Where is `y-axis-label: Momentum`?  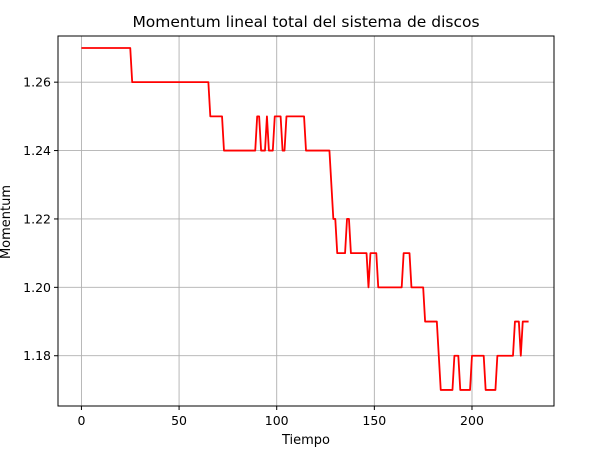 y-axis-label: Momentum is located at coordinates (7, 222).